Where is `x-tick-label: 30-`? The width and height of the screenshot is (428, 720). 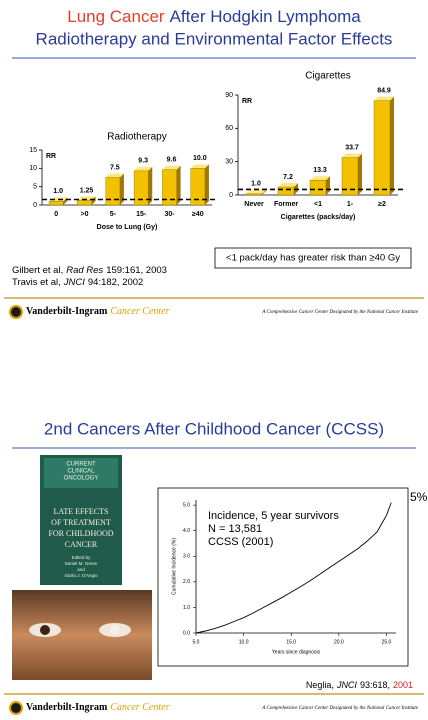 x-tick-label: 30- is located at coordinates (169, 214).